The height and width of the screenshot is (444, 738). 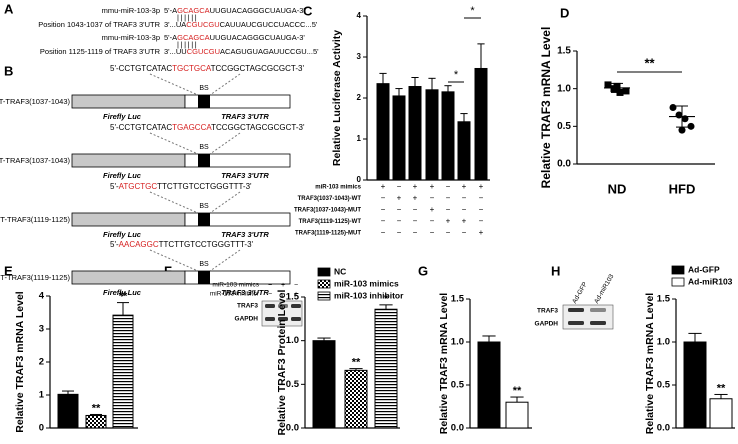 What do you see at coordinates (269, 51) in the screenshot?
I see `target-seq-part: ACAGUGUAGAUUCCGU...5'` at bounding box center [269, 51].